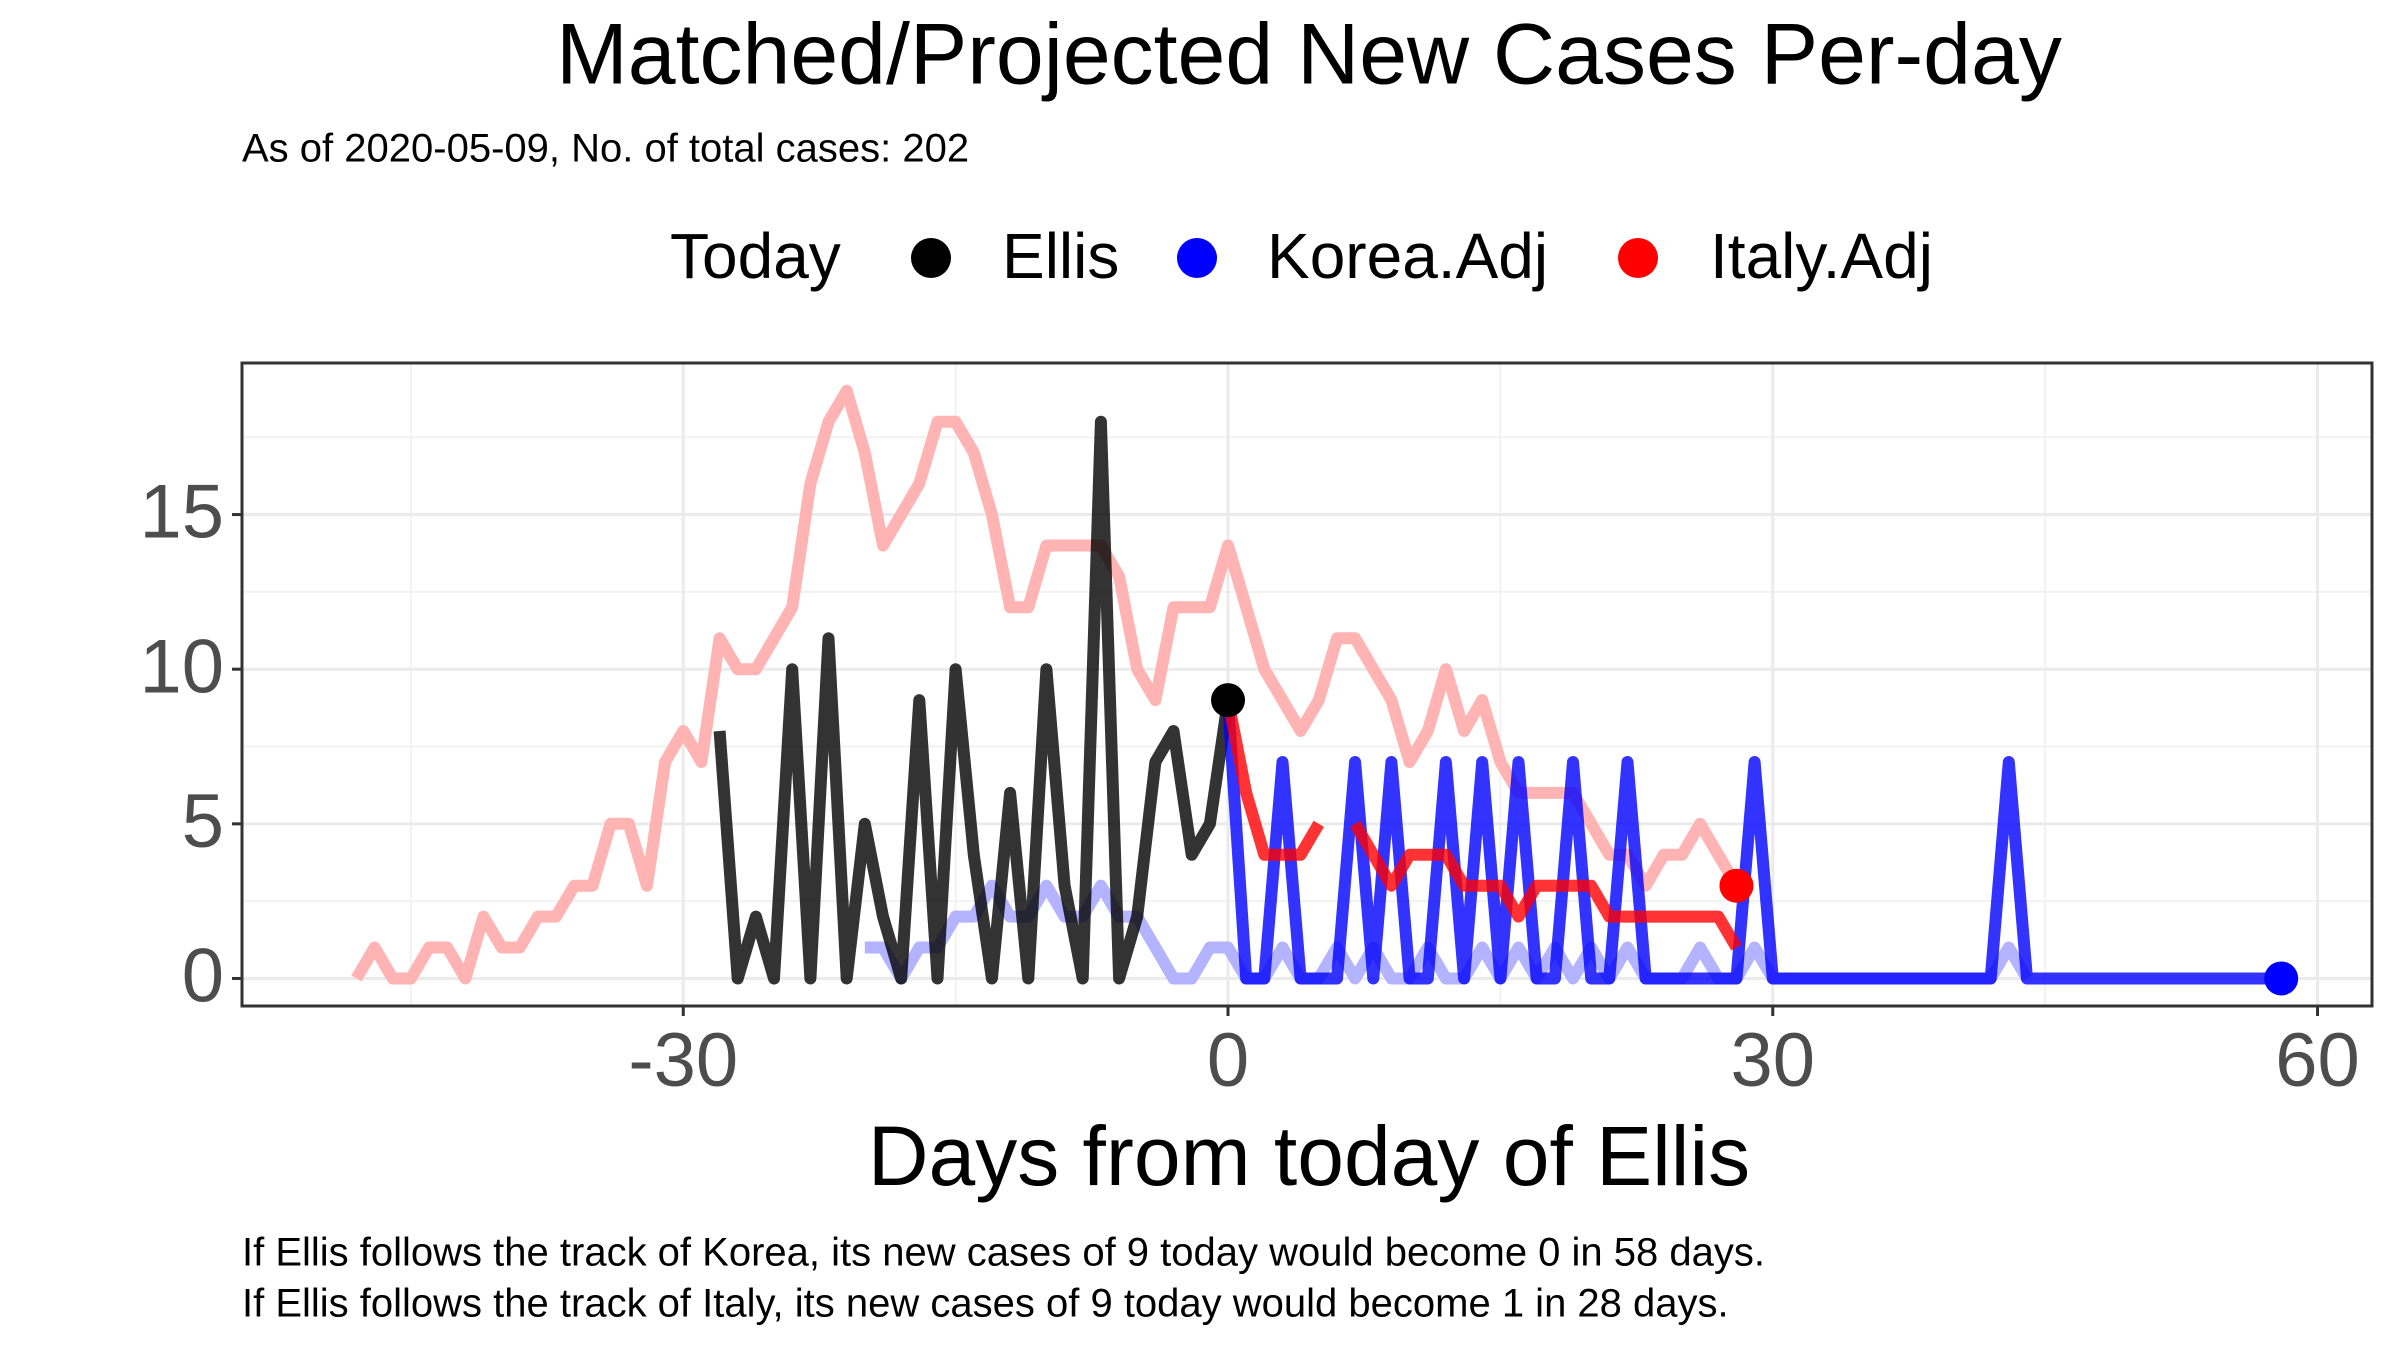 Image resolution: width=2400 pixels, height=1350 pixels. Describe the element at coordinates (1228, 1060) in the screenshot. I see `x-tick-label: 0` at that location.